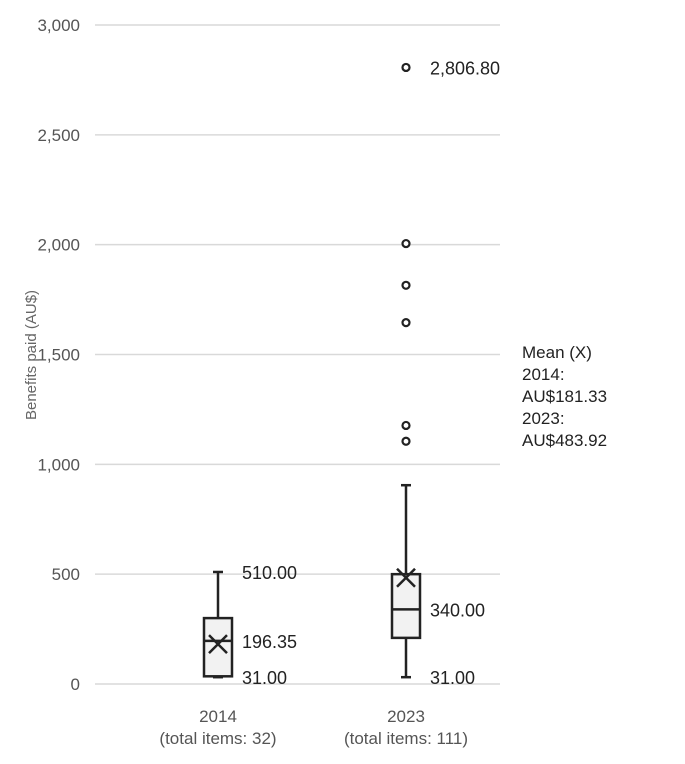  Describe the element at coordinates (543, 418) in the screenshot. I see `annotation-line: 2023:` at that location.